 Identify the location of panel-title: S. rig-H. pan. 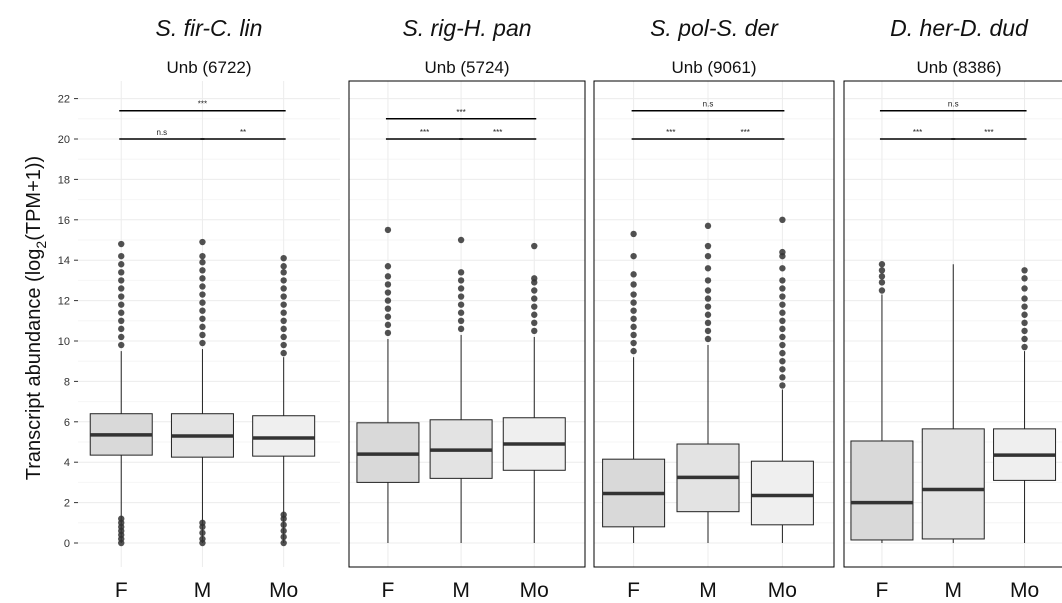
(466, 28).